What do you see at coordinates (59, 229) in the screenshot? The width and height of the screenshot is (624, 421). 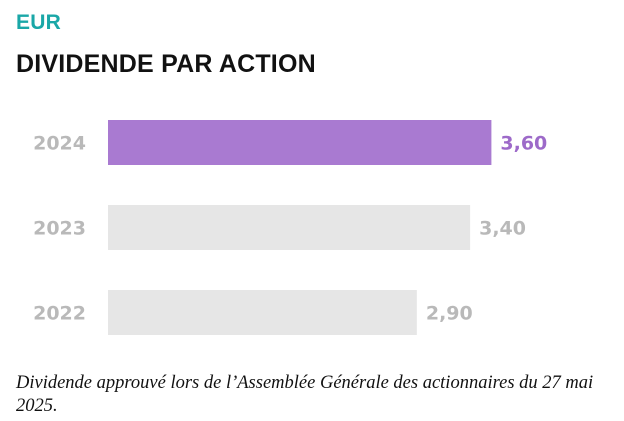 I see `category-label-2023: 2023` at bounding box center [59, 229].